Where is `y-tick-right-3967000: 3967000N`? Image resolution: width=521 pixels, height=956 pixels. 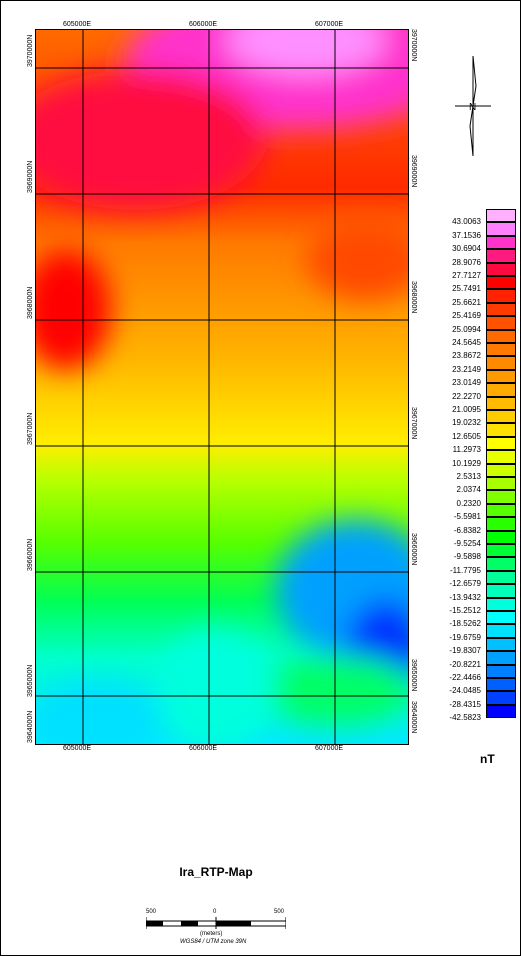
y-tick-right-3967000: 3967000N is located at coordinates (413, 423).